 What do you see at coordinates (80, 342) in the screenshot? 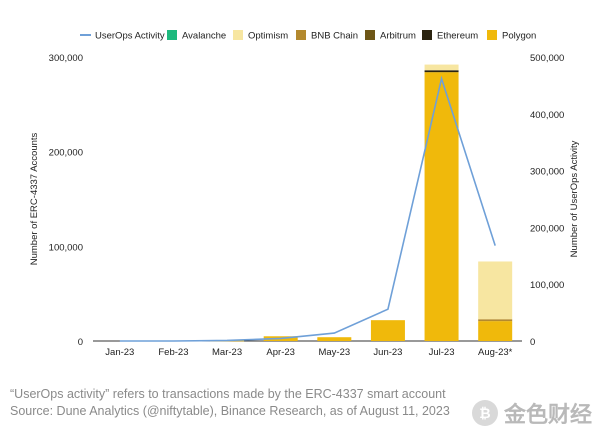
I see `y-tick-label: 0` at bounding box center [80, 342].